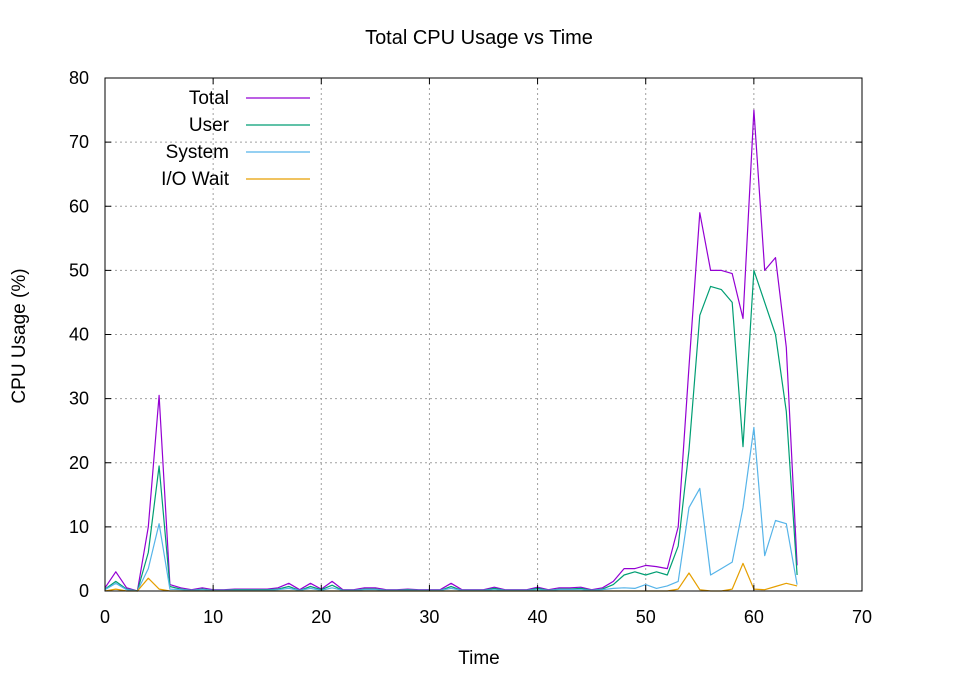 This screenshot has width=956, height=690. What do you see at coordinates (79, 206) in the screenshot?
I see `y-tick-label: 60` at bounding box center [79, 206].